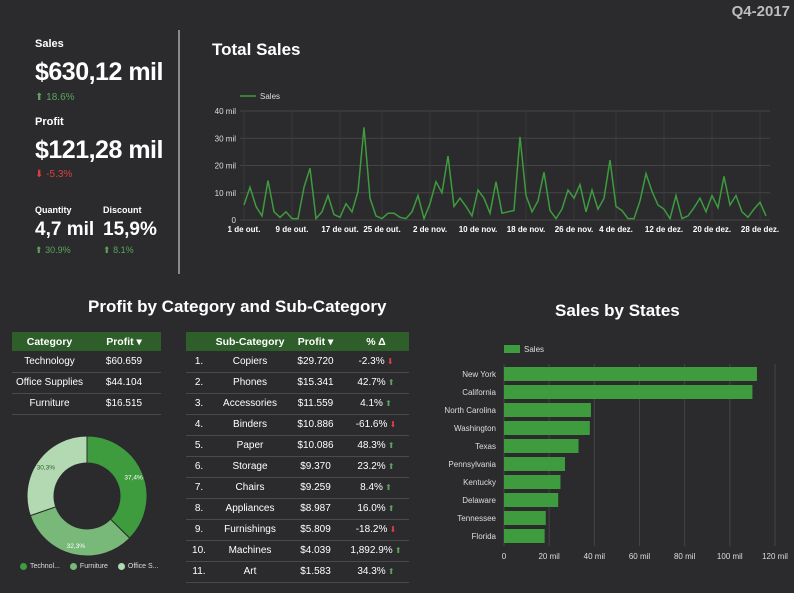  I want to click on category-profit-cell: $60.659, so click(124, 362).